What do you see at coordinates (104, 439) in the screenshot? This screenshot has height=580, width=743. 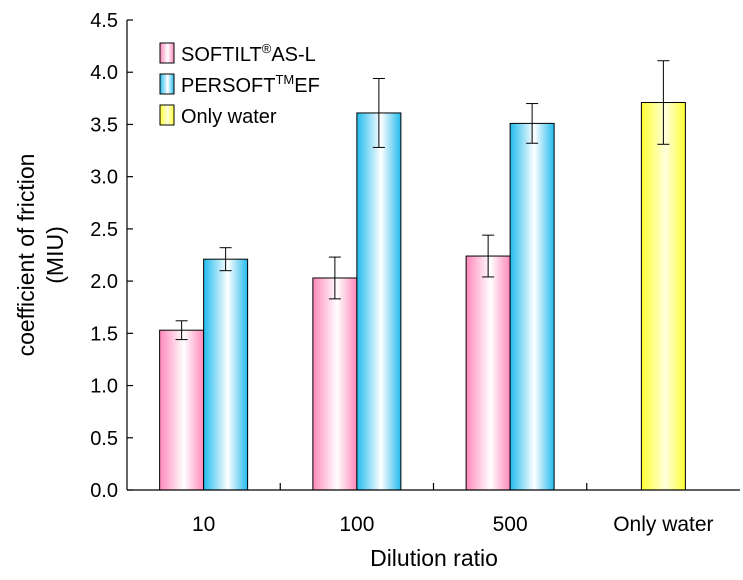 I see `y-tick-label: 0.5` at bounding box center [104, 439].